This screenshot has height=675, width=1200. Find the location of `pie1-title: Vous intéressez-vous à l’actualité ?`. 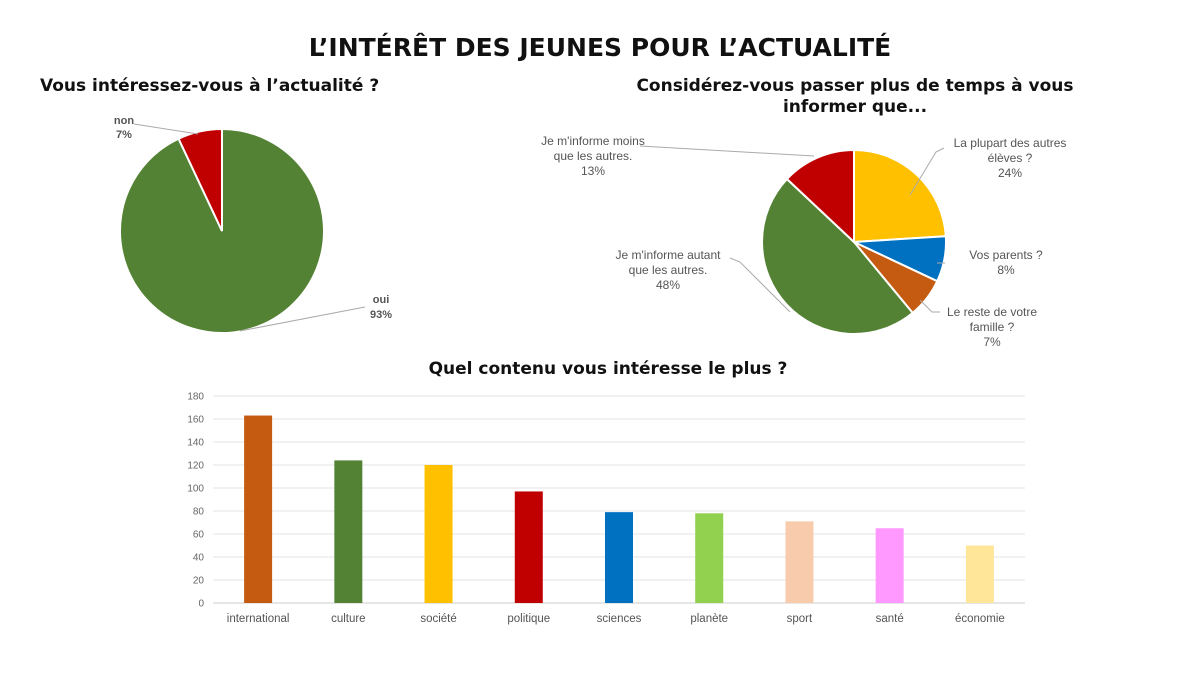

pie1-title: Vous intéressez-vous à l’actualité ? is located at coordinates (209, 86).